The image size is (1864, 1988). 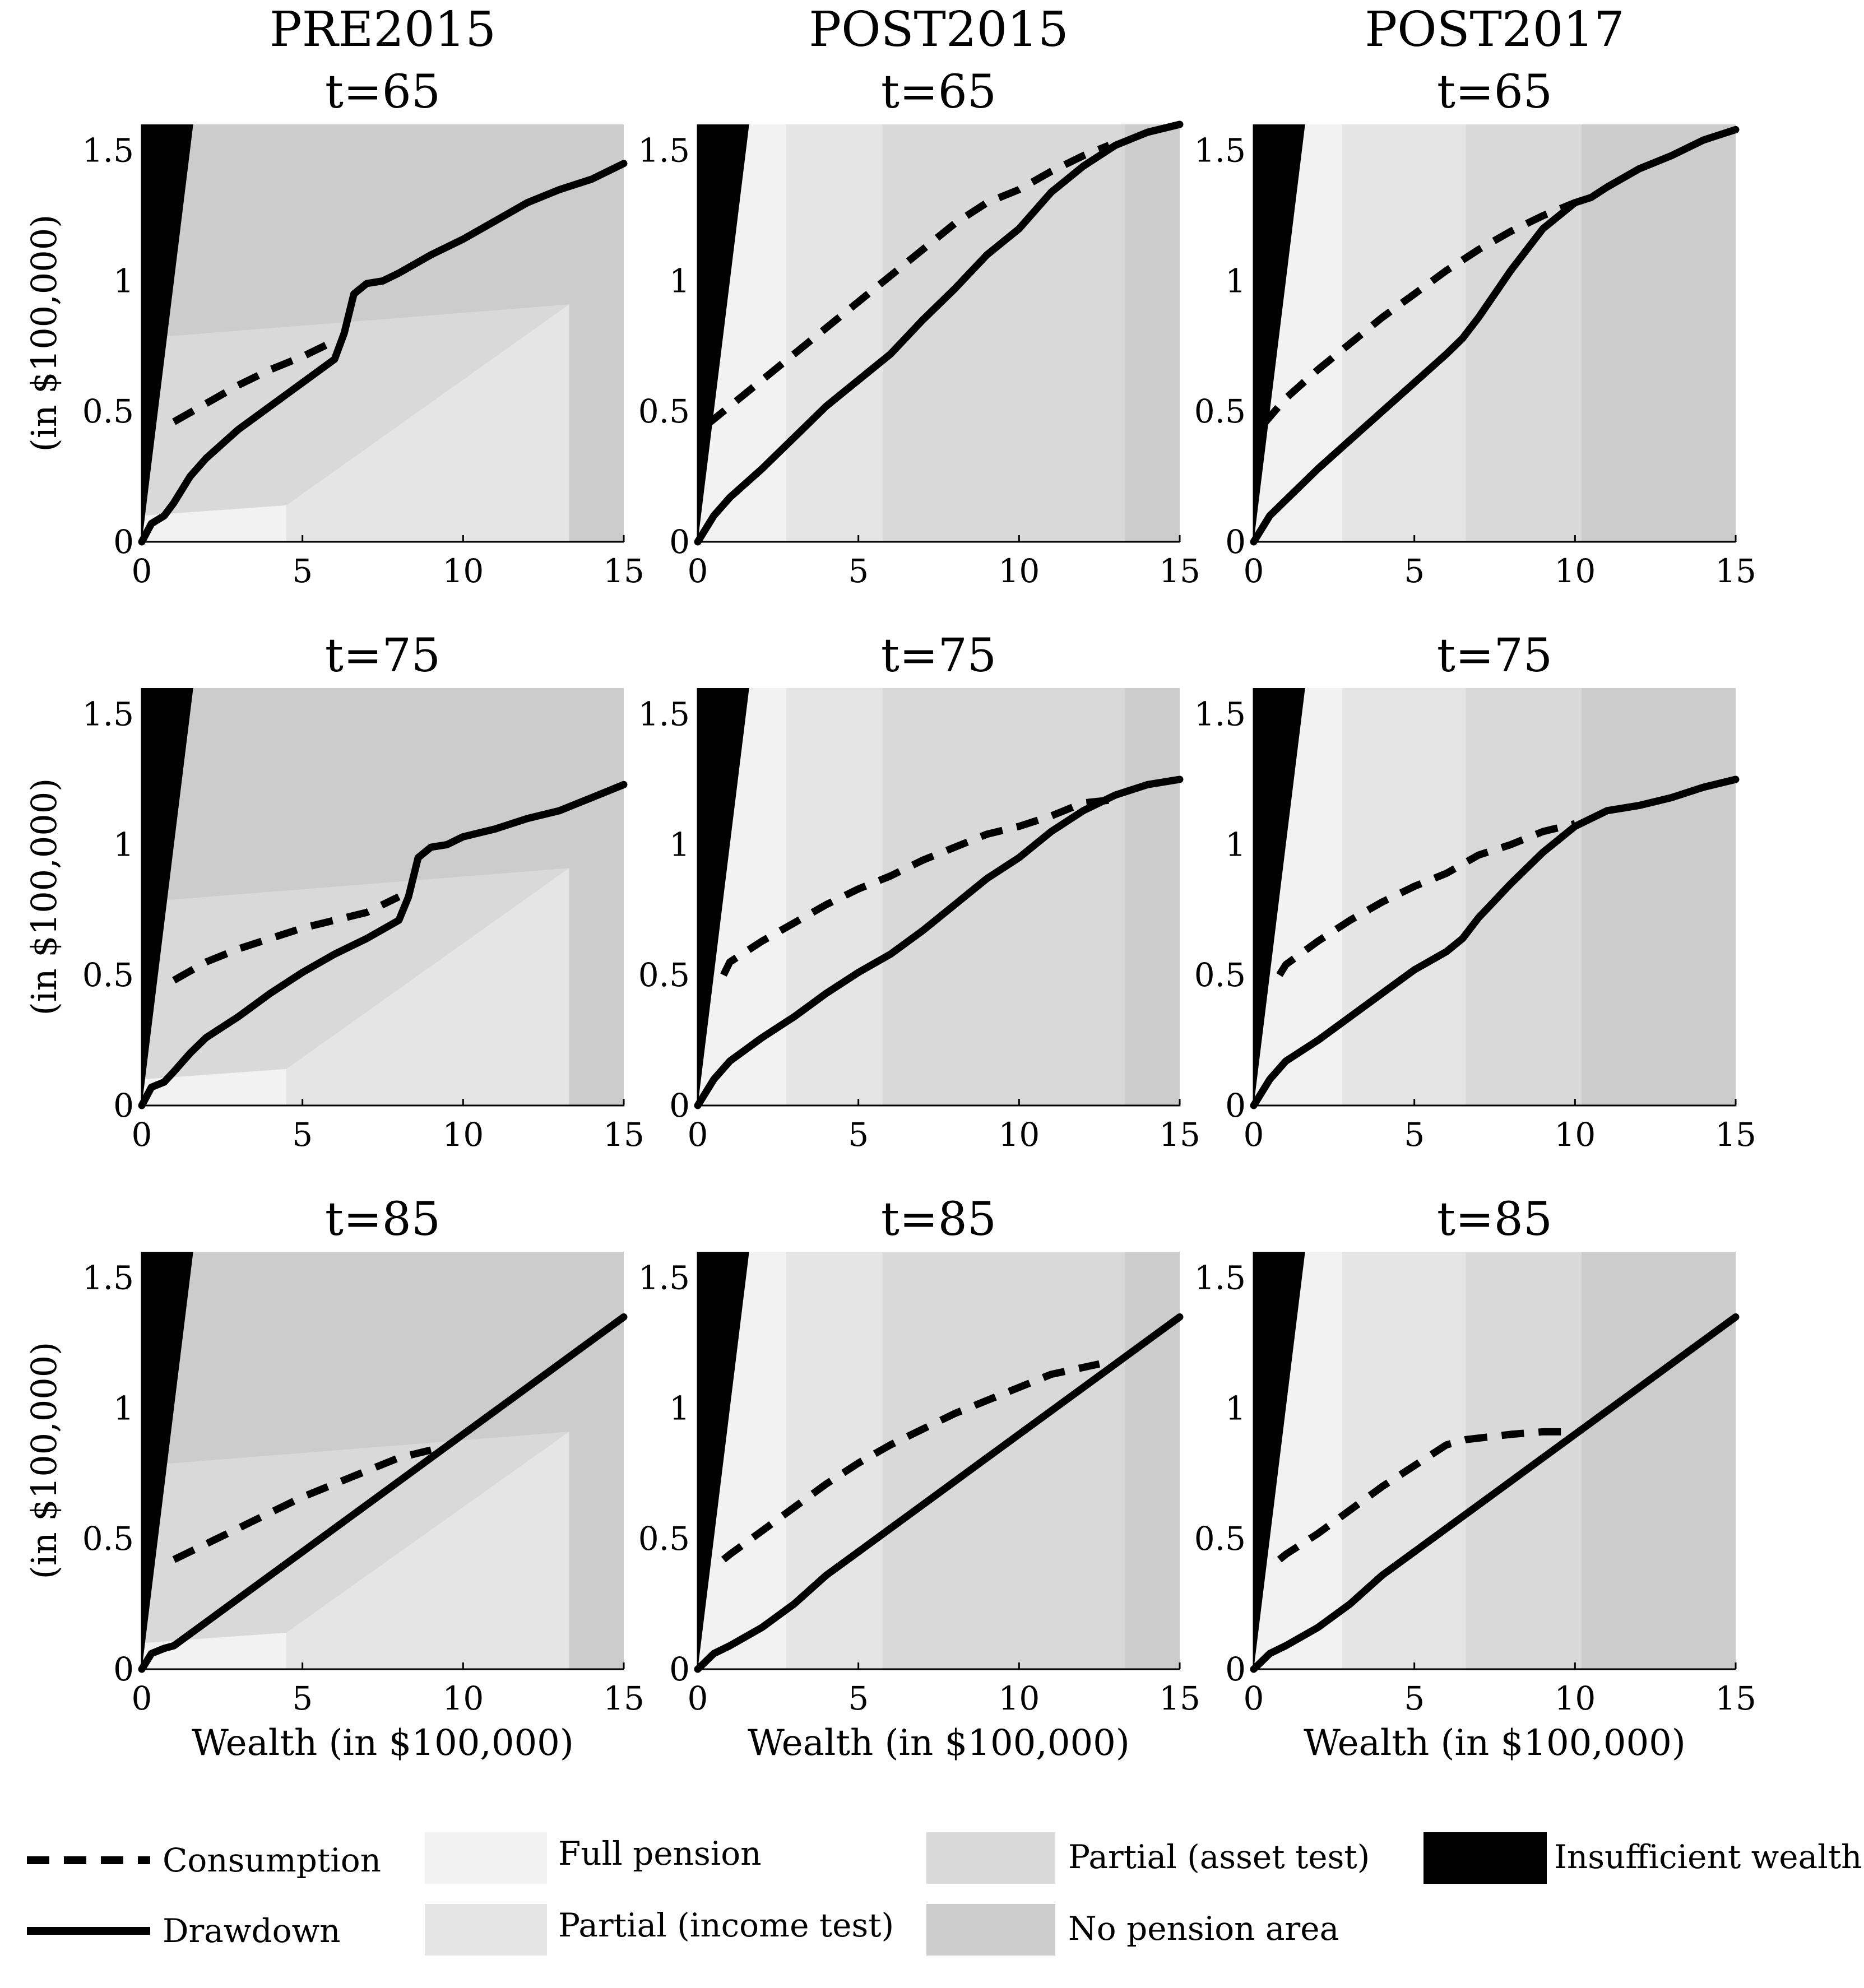 I want to click on legend-label-income: Partial (income test), so click(x=726, y=1925).